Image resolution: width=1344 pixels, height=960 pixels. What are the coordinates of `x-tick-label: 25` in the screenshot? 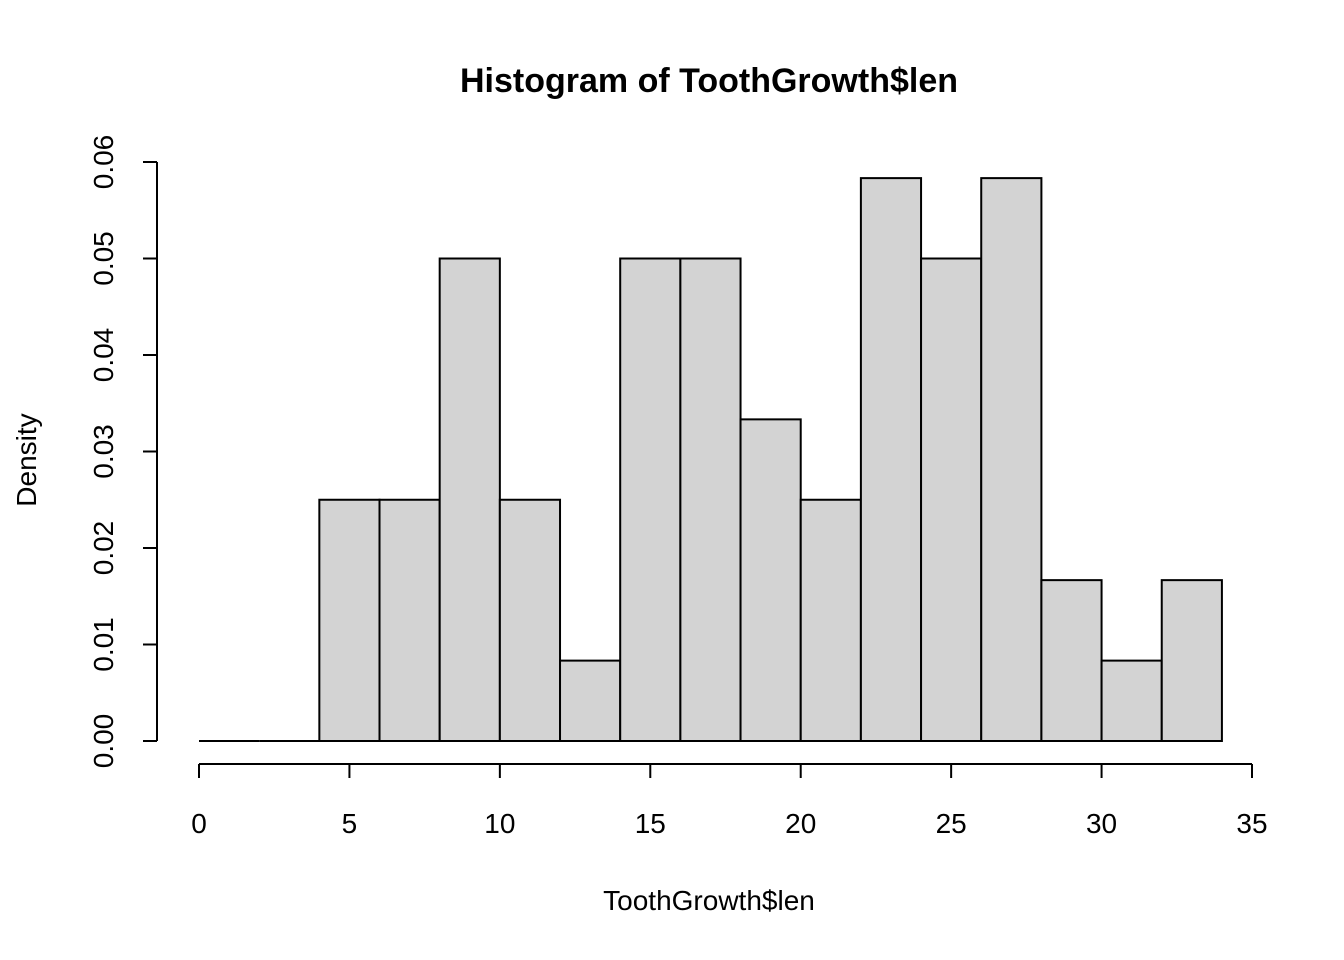 It's located at (951, 823).